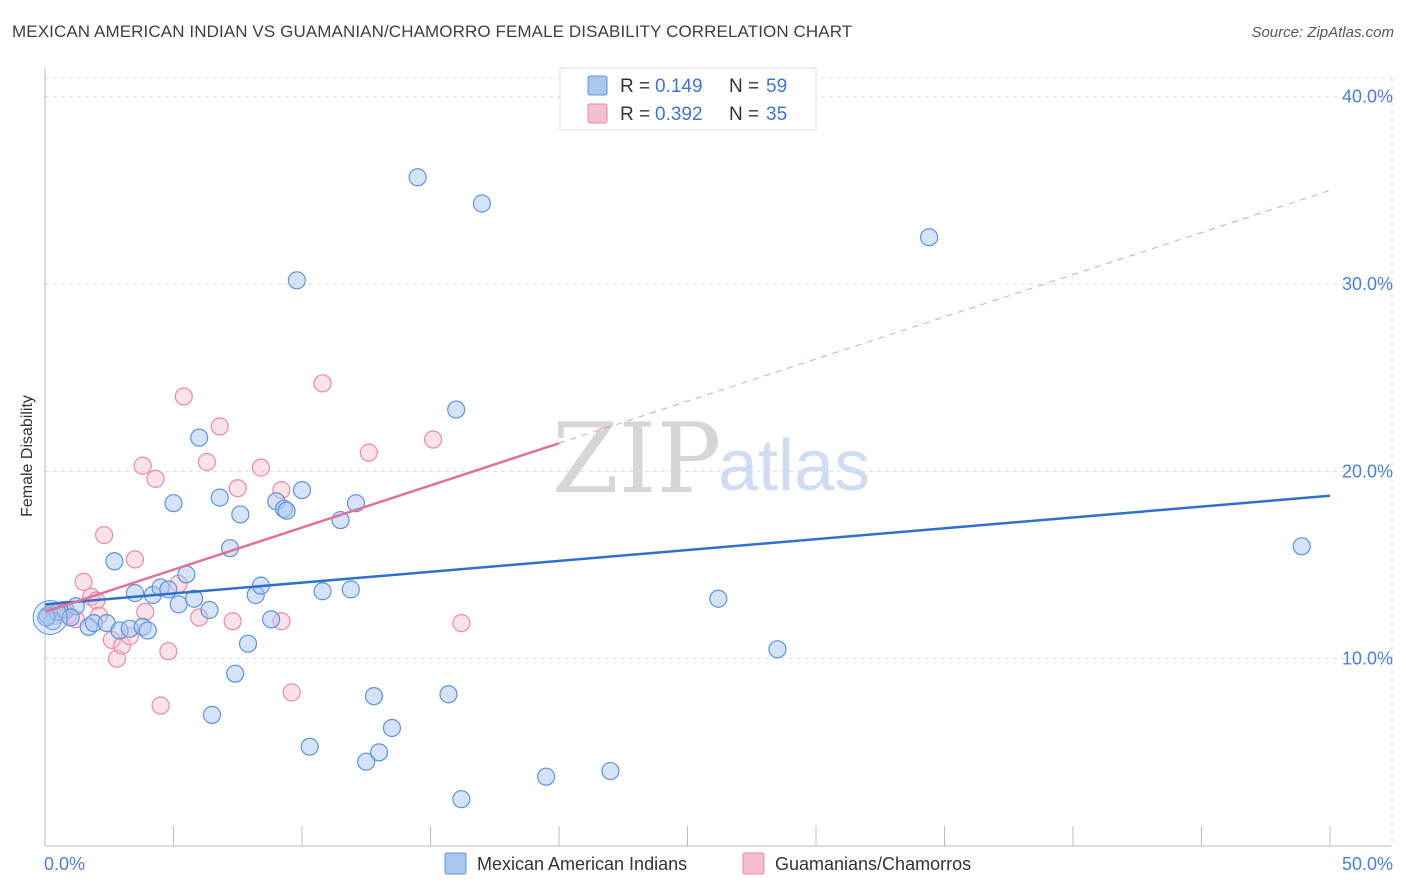  I want to click on watermark: ZIP atlas, so click(711, 459).